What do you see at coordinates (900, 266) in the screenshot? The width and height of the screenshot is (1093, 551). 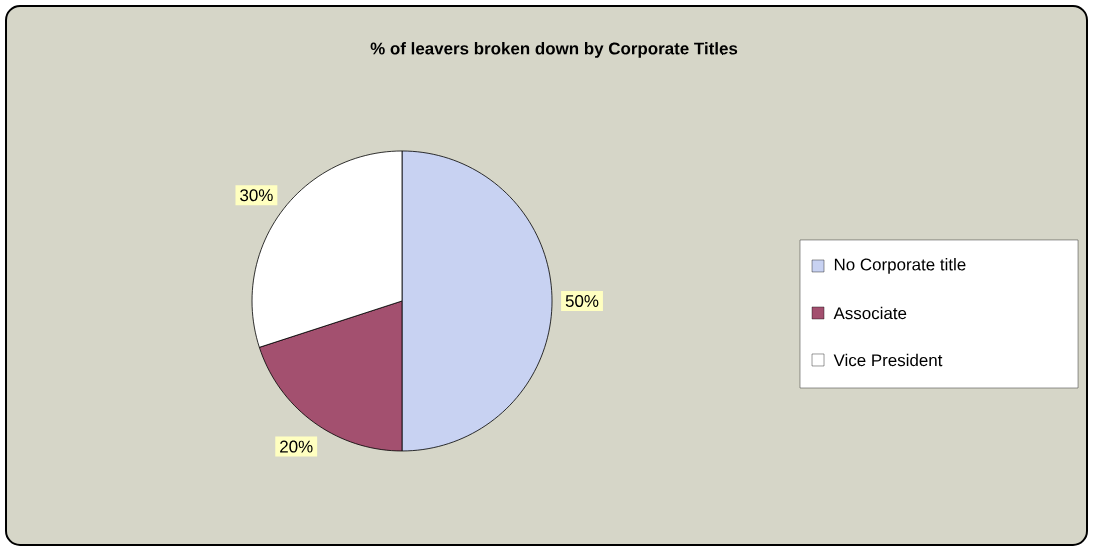 I see `legend-label: No Corporate title` at bounding box center [900, 266].